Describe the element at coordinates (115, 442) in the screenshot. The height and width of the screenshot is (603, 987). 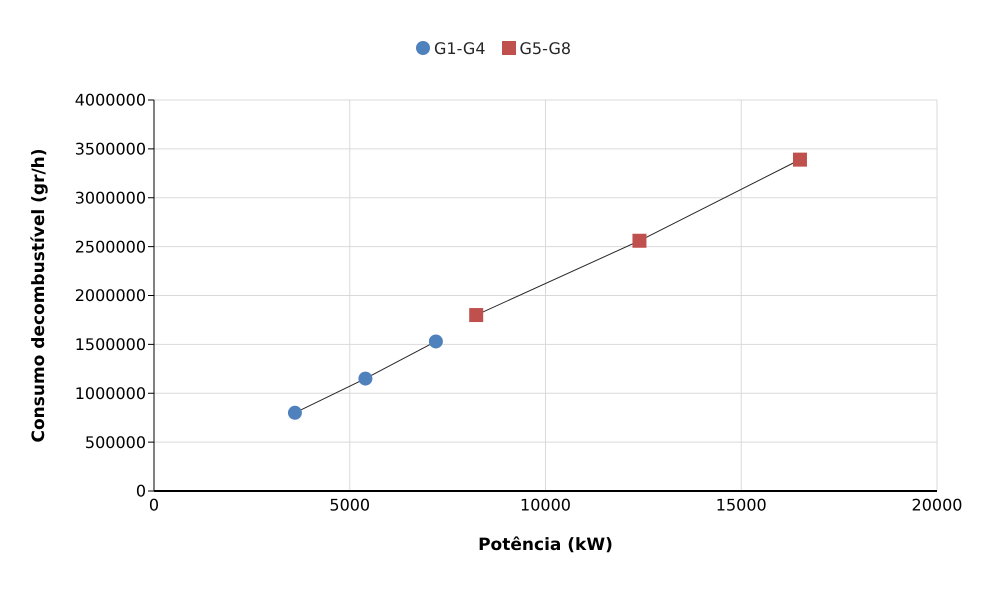
I see `y-tick-label: 500000` at that location.